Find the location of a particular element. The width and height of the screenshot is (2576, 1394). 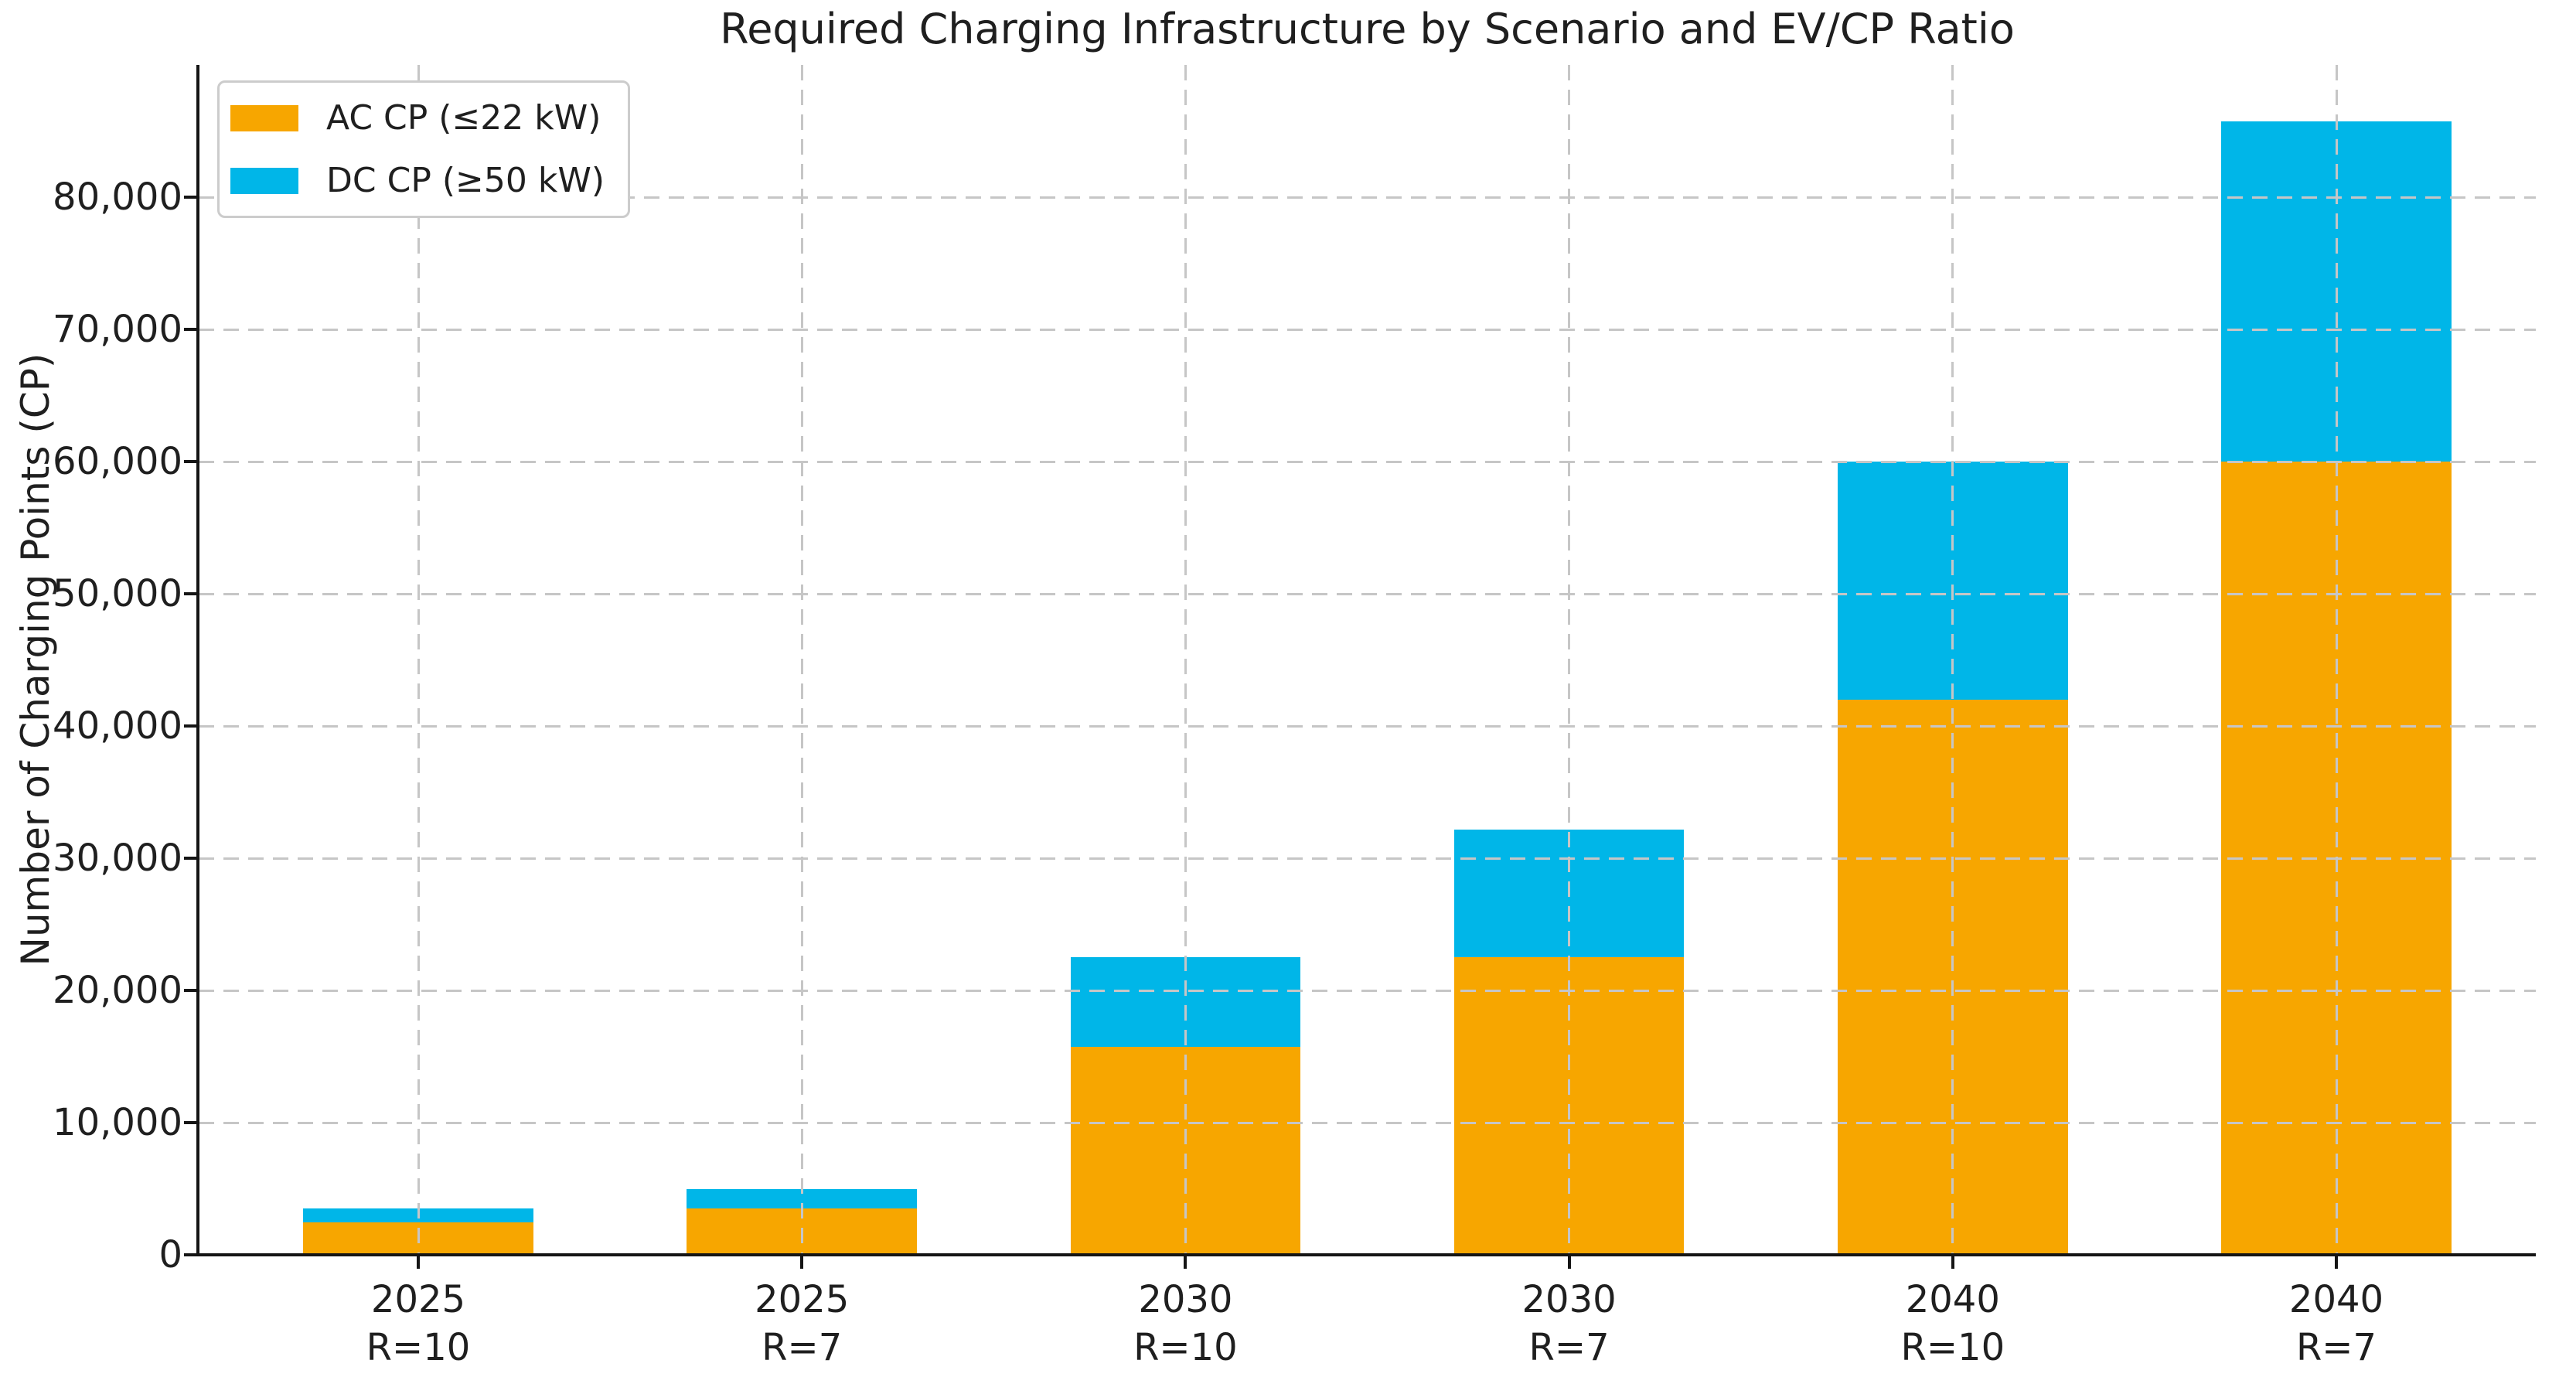

x-tick-label-0: 2025 R=10 is located at coordinates (418, 1324).